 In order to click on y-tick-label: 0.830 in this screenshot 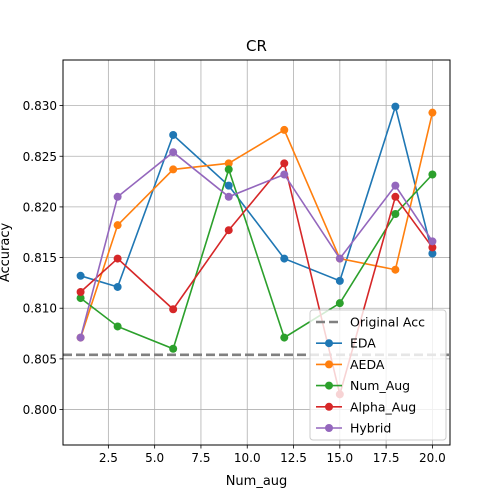, I will do `click(40, 106)`.